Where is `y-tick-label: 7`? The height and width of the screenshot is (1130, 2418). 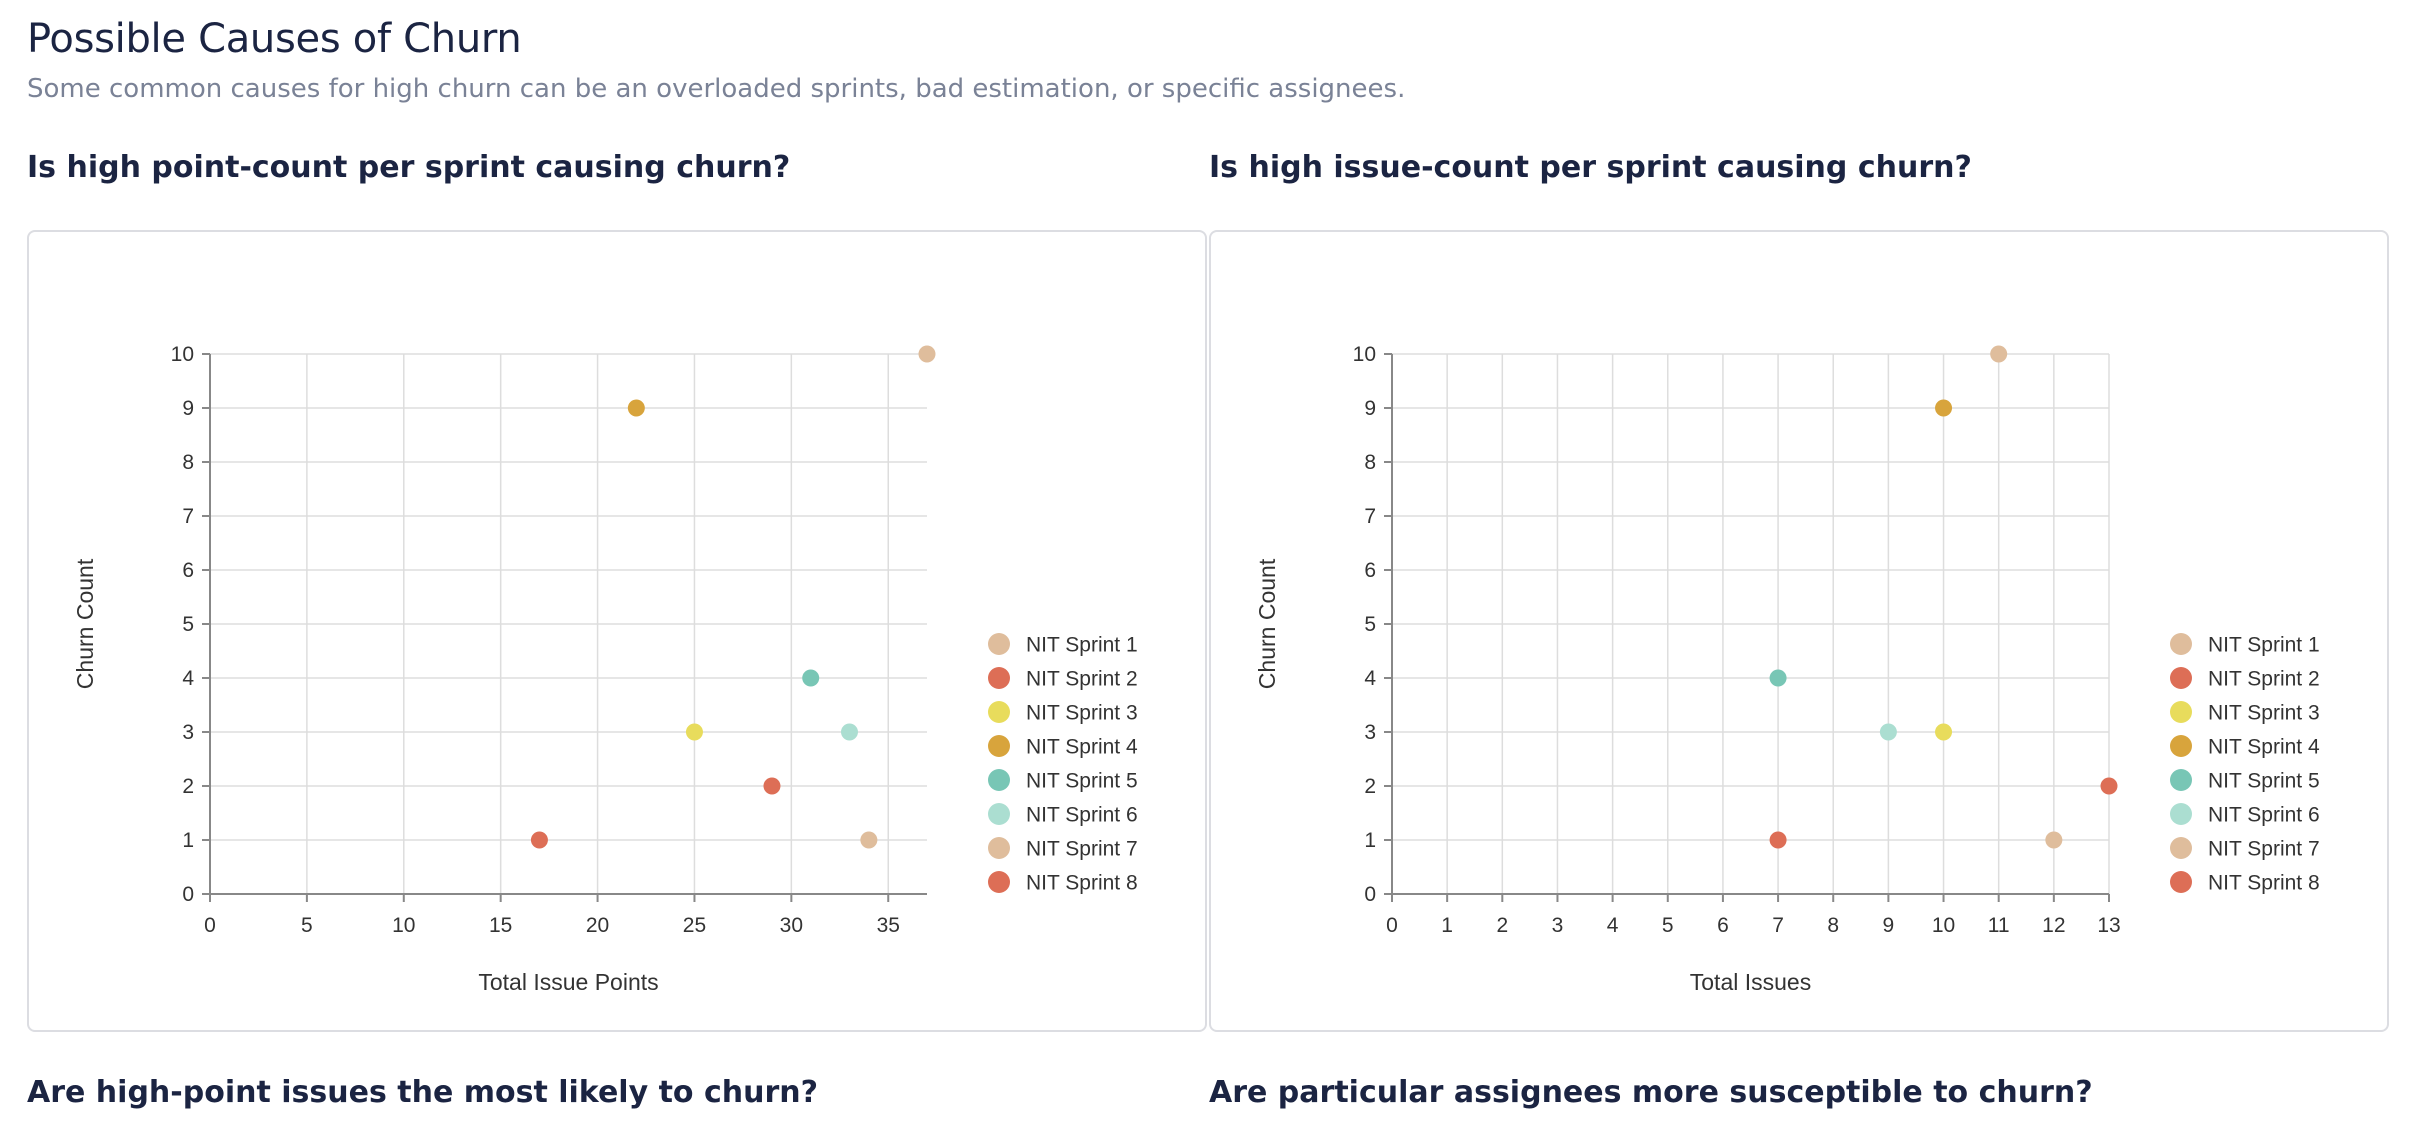 y-tick-label: 7 is located at coordinates (188, 516).